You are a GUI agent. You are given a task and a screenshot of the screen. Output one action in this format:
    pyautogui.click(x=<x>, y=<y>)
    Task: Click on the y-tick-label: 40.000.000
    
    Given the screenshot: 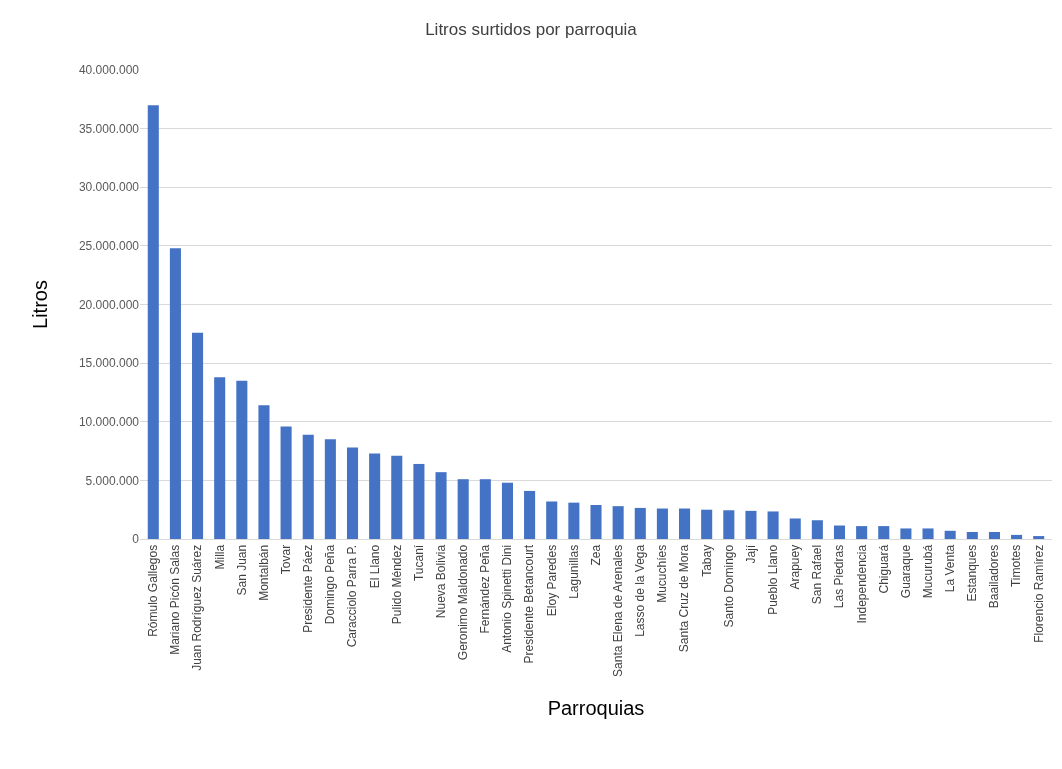 What is the action you would take?
    pyautogui.click(x=109, y=70)
    